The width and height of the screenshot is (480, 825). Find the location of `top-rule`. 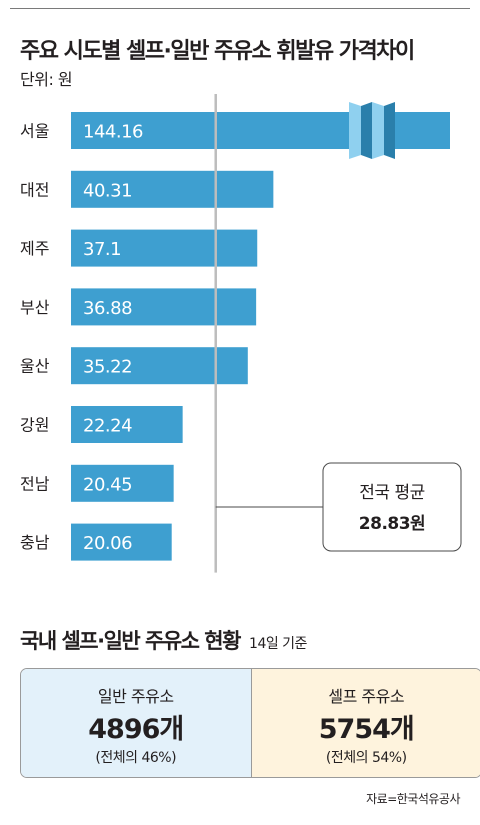

top-rule is located at coordinates (240, 8).